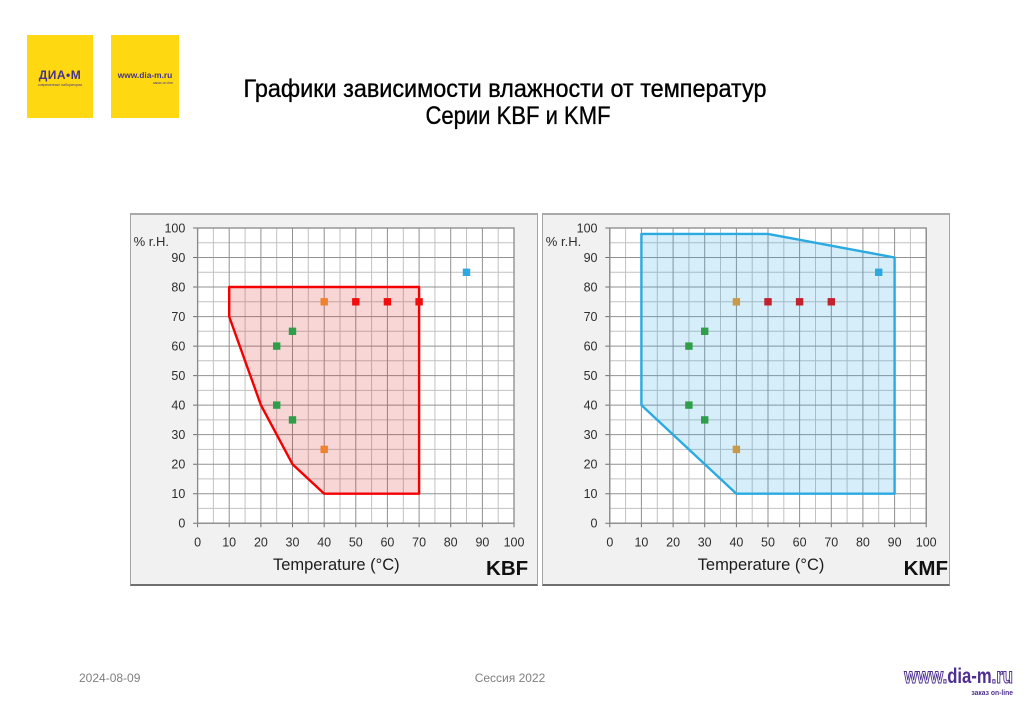 The image size is (1024, 709). Describe the element at coordinates (507, 568) in the screenshot. I see `svg-text: KBF` at that location.